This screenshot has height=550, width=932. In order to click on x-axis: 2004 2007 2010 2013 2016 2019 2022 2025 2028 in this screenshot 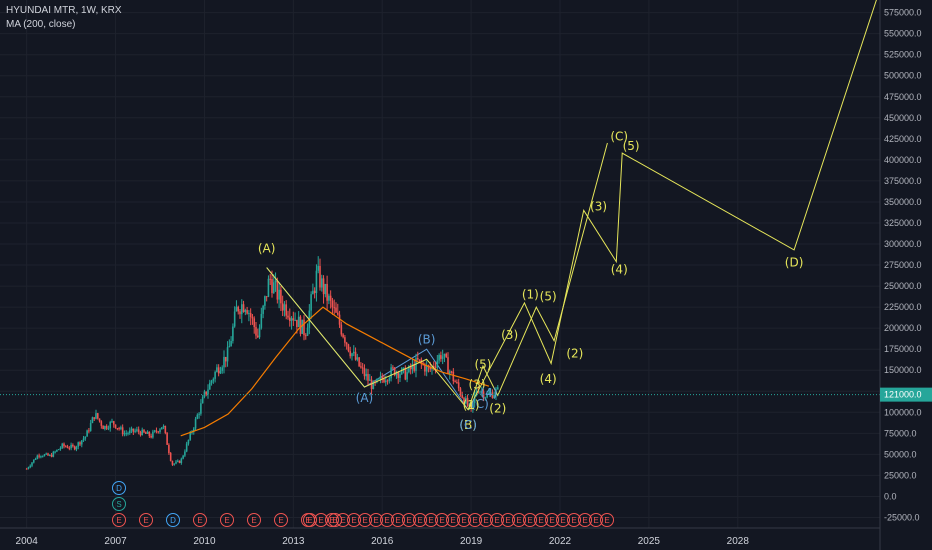, I will do `click(440, 537)`.